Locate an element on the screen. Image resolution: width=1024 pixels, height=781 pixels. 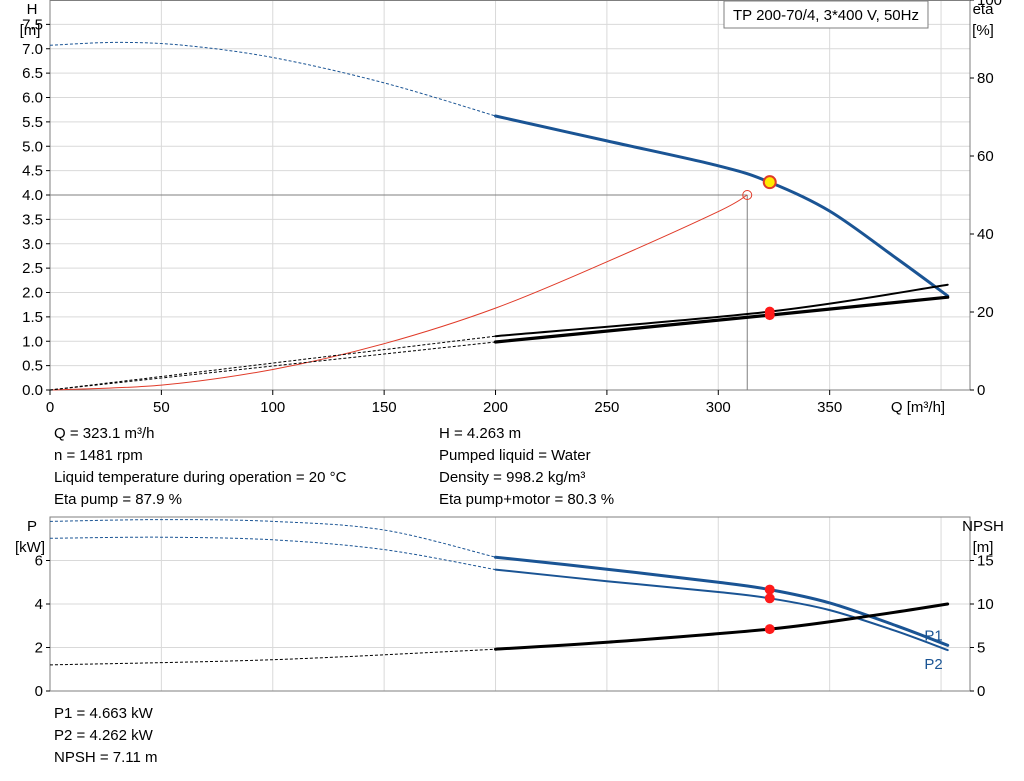
chart1-y2label-unit: [%] is located at coordinates (983, 30).